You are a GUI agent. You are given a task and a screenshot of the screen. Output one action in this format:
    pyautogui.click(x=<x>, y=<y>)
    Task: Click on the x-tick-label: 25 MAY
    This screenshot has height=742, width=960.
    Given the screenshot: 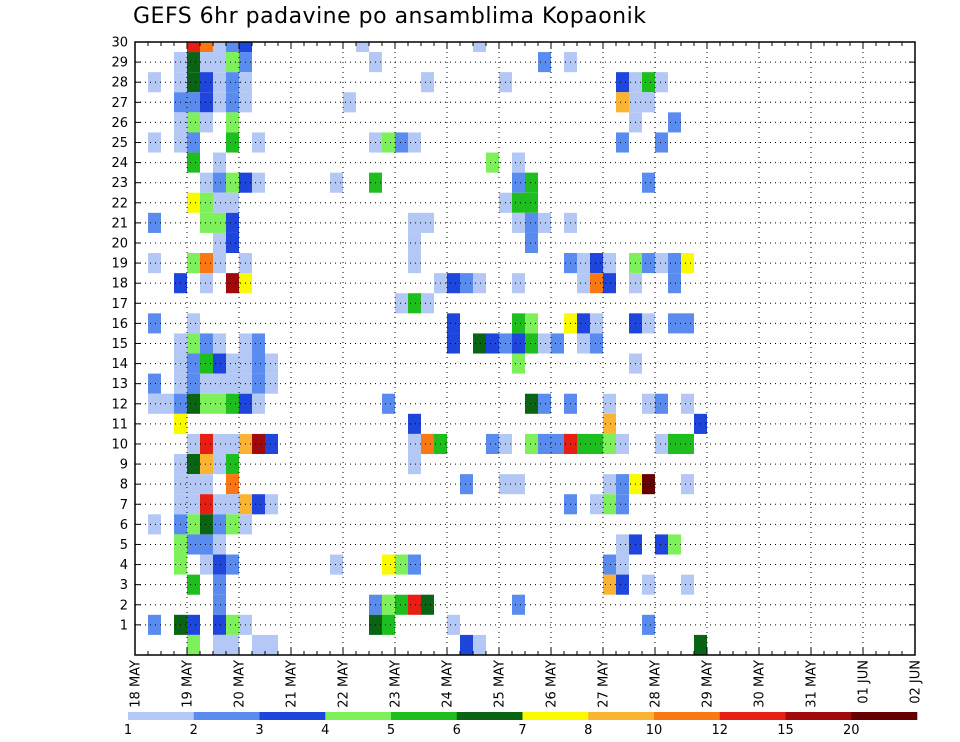 What is the action you would take?
    pyautogui.click(x=500, y=684)
    